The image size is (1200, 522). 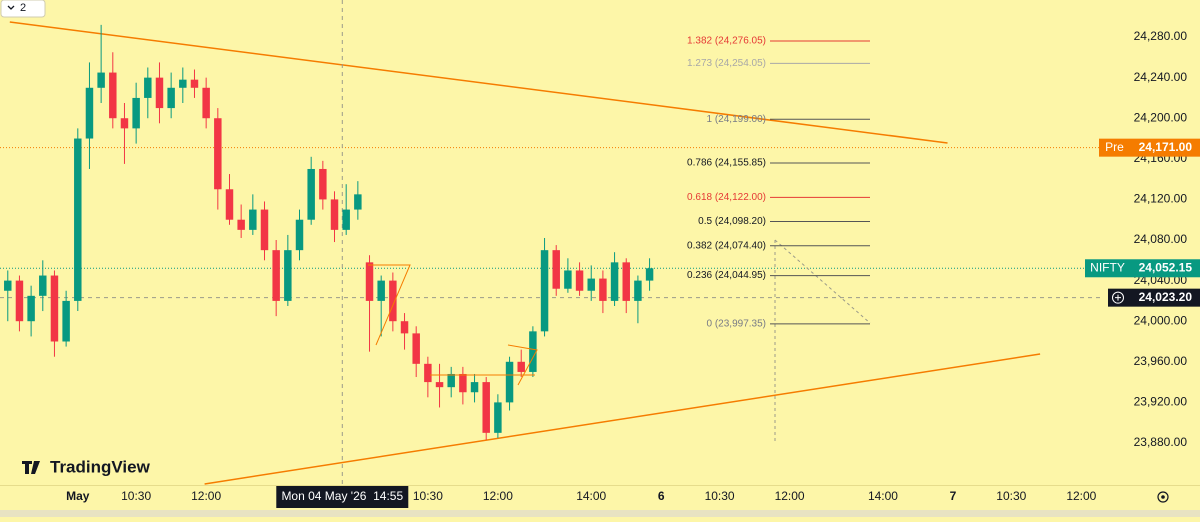 What do you see at coordinates (661, 496) in the screenshot?
I see `x-tick-label: 6` at bounding box center [661, 496].